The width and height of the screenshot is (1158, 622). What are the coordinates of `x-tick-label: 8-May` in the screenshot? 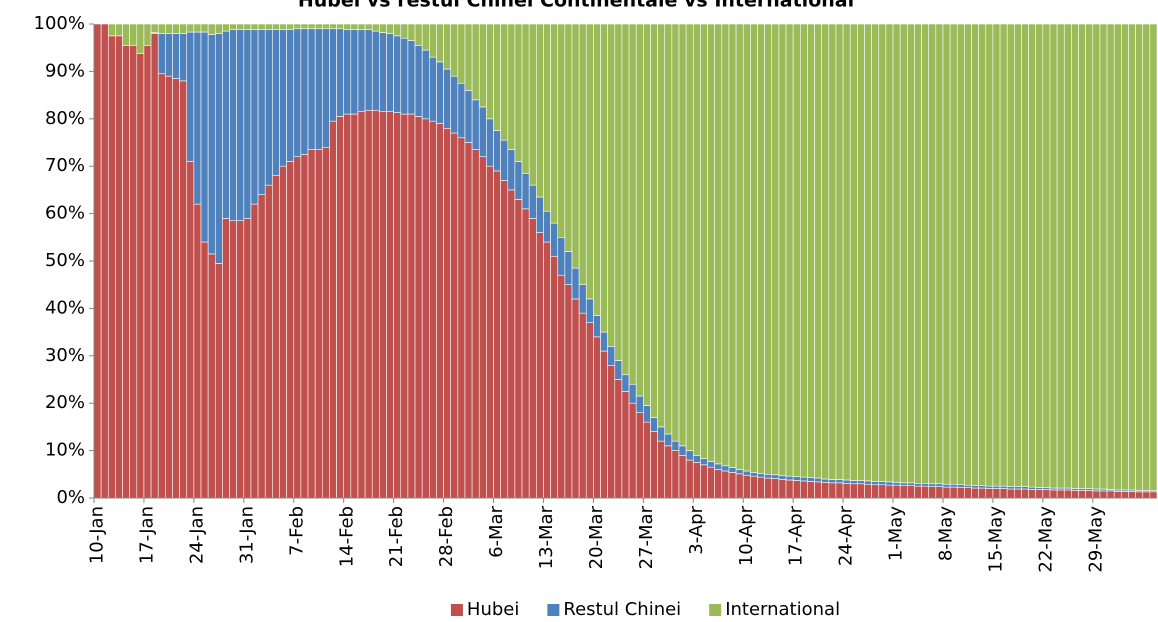 It's located at (946, 534).